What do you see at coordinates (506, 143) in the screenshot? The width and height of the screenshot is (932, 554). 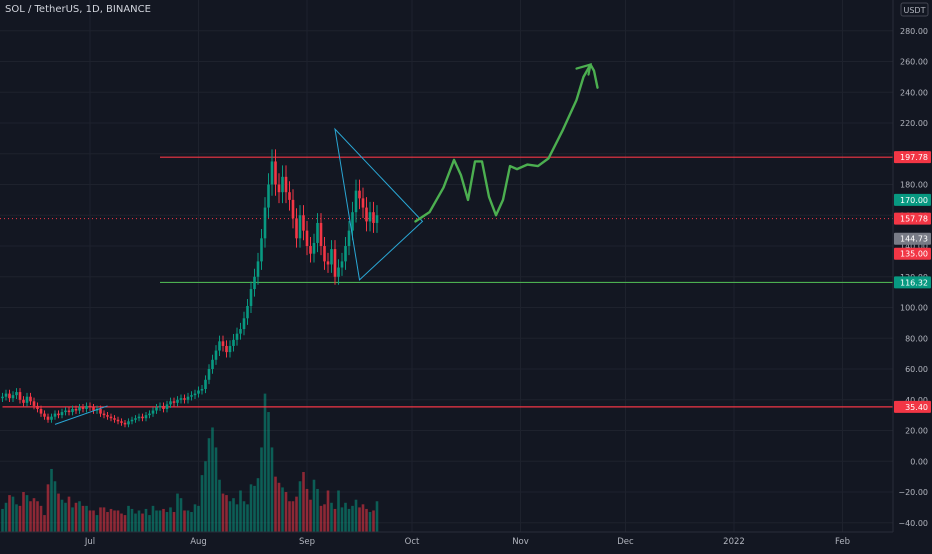 I see `projection-path` at bounding box center [506, 143].